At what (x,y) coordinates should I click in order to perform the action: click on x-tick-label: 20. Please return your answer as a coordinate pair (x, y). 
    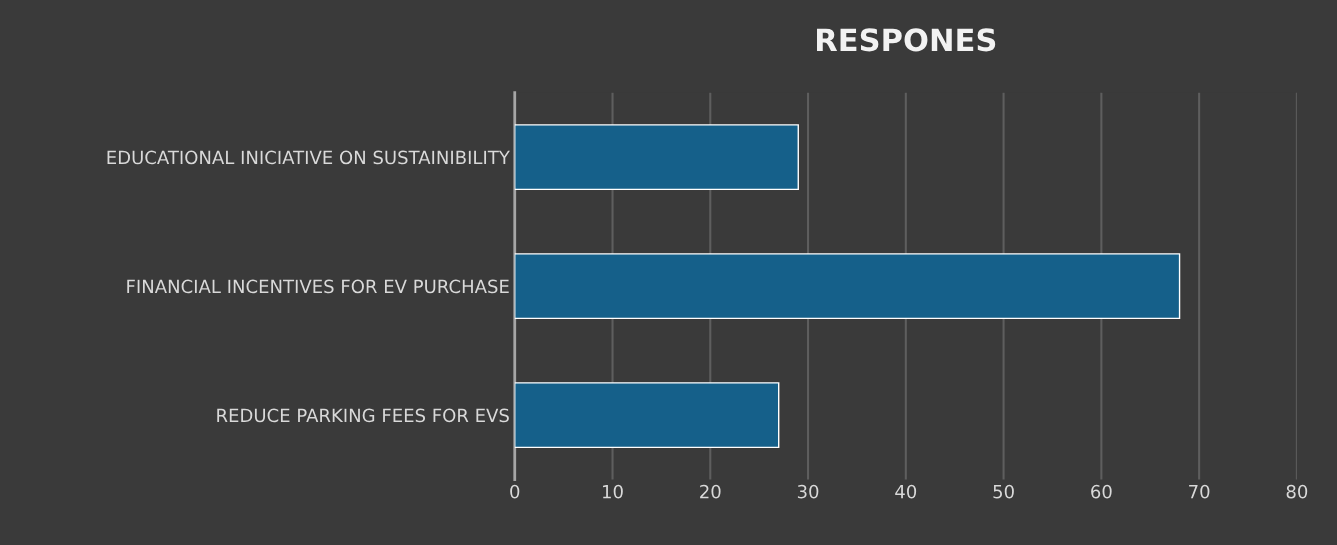
    Looking at the image, I should click on (710, 491).